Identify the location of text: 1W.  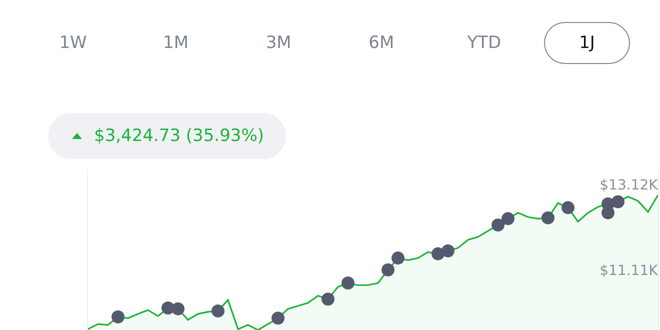
(73, 43).